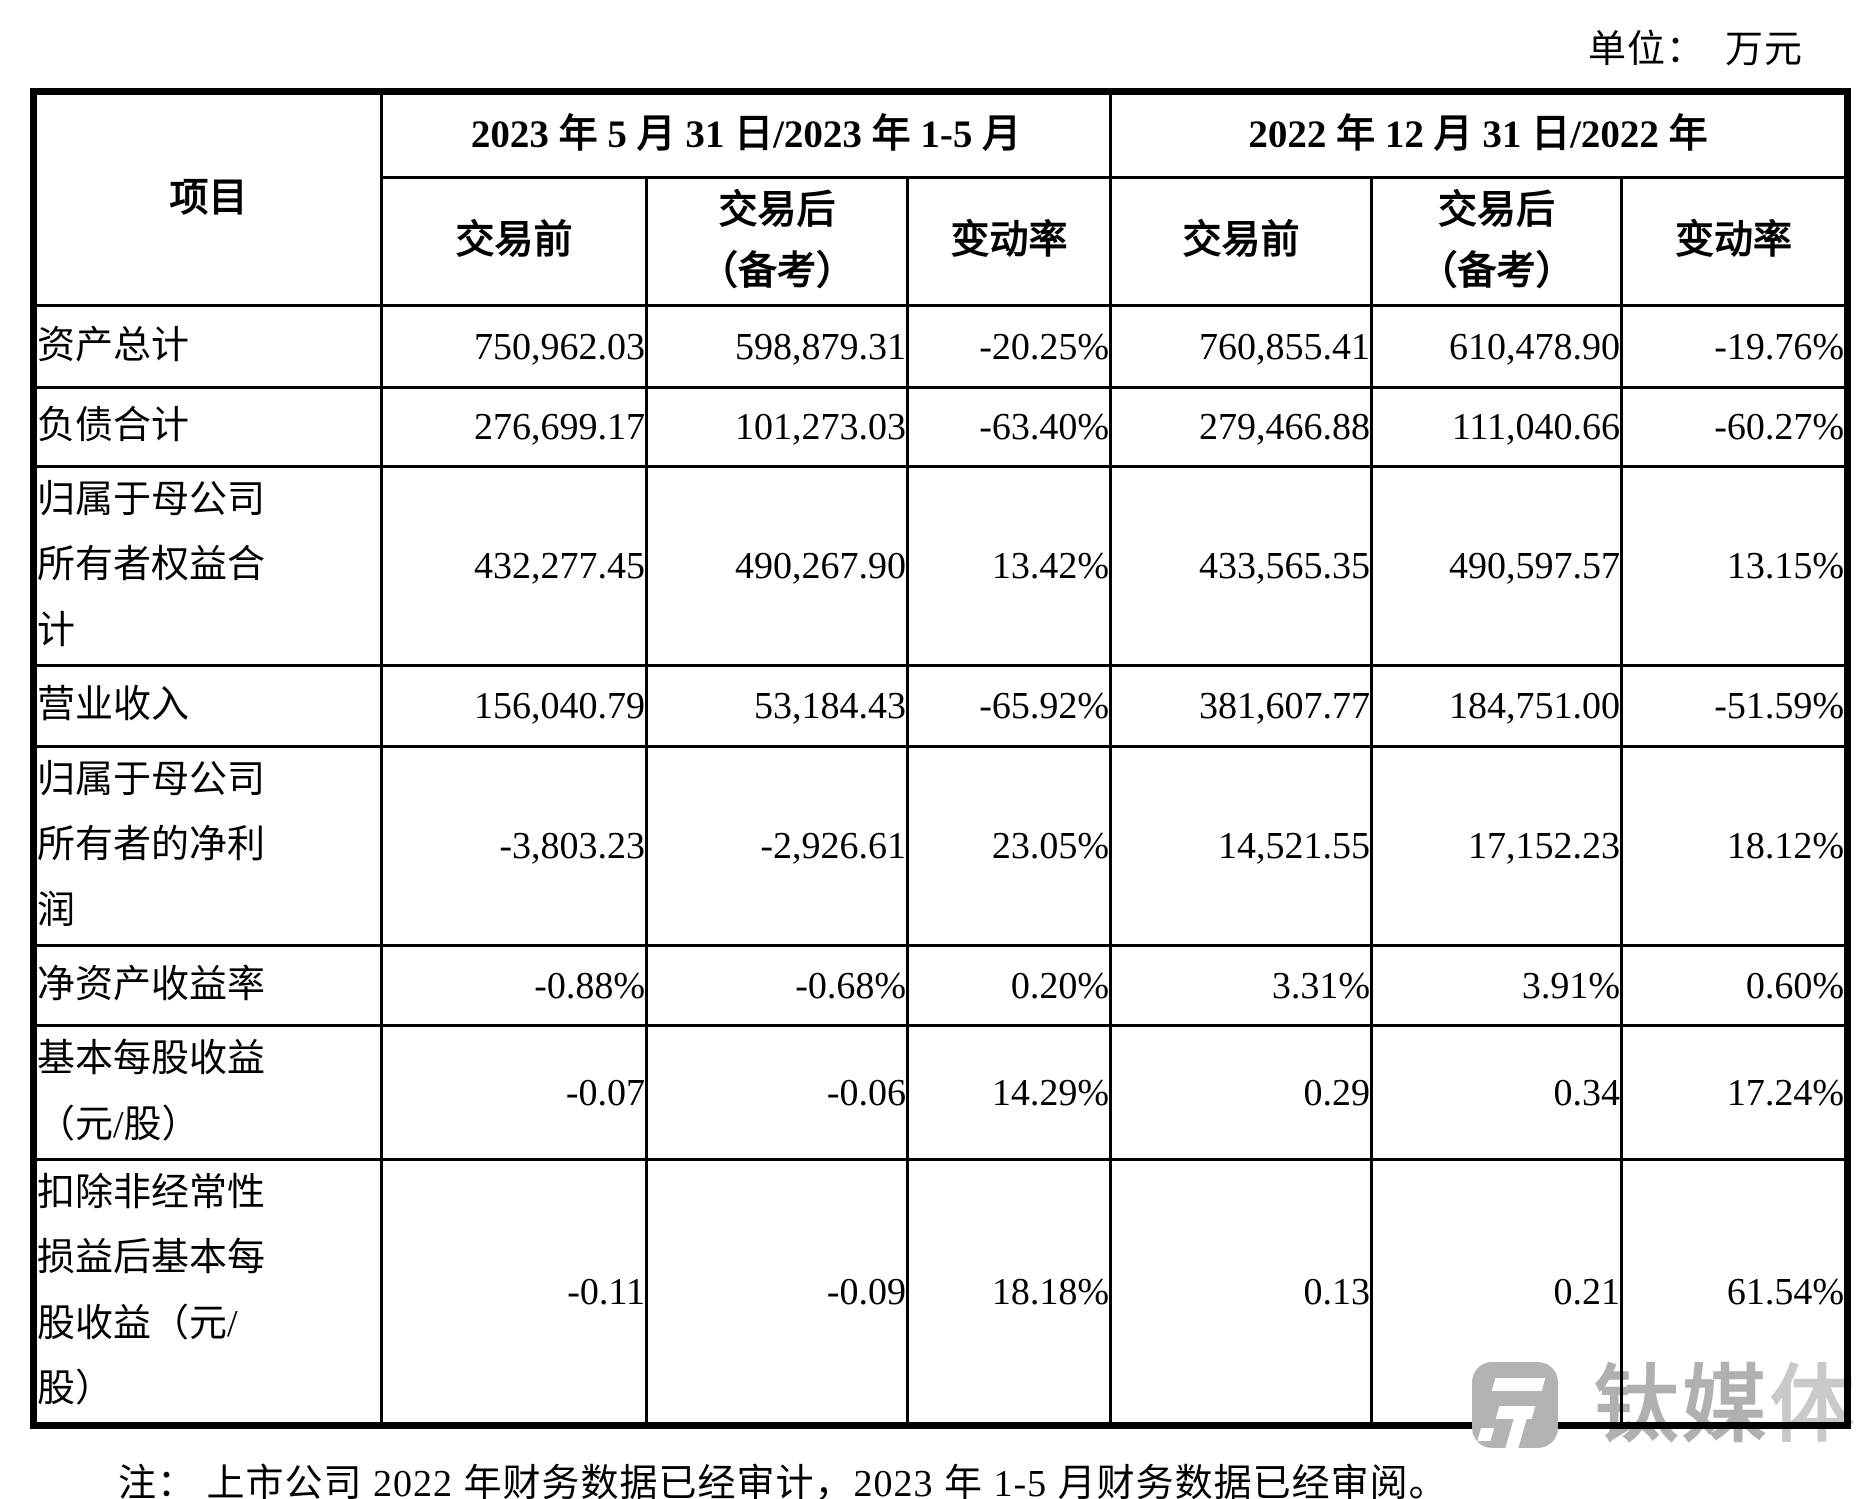 Image resolution: width=1875 pixels, height=1499 pixels. What do you see at coordinates (1241, 566) in the screenshot?
I see `value-cell: 433,565.35` at bounding box center [1241, 566].